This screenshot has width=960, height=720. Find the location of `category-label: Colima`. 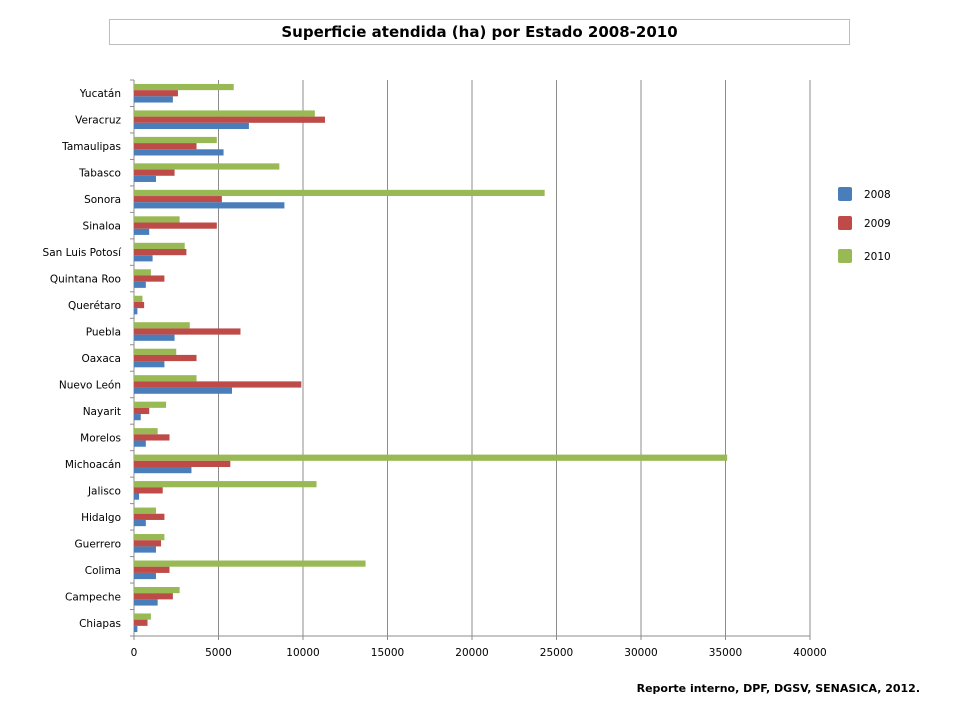

category-label: Colima is located at coordinates (103, 571).